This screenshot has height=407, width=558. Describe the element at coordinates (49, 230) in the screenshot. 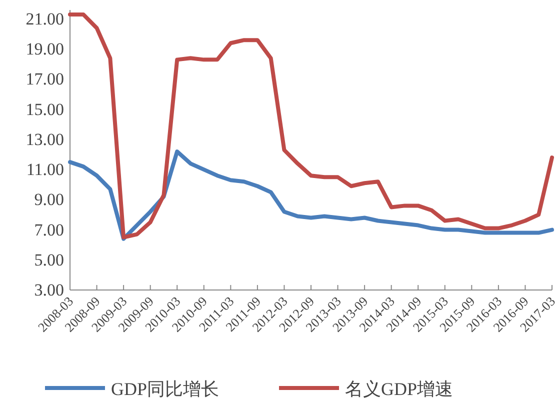

I see `y-tick-label: 7.00` at that location.